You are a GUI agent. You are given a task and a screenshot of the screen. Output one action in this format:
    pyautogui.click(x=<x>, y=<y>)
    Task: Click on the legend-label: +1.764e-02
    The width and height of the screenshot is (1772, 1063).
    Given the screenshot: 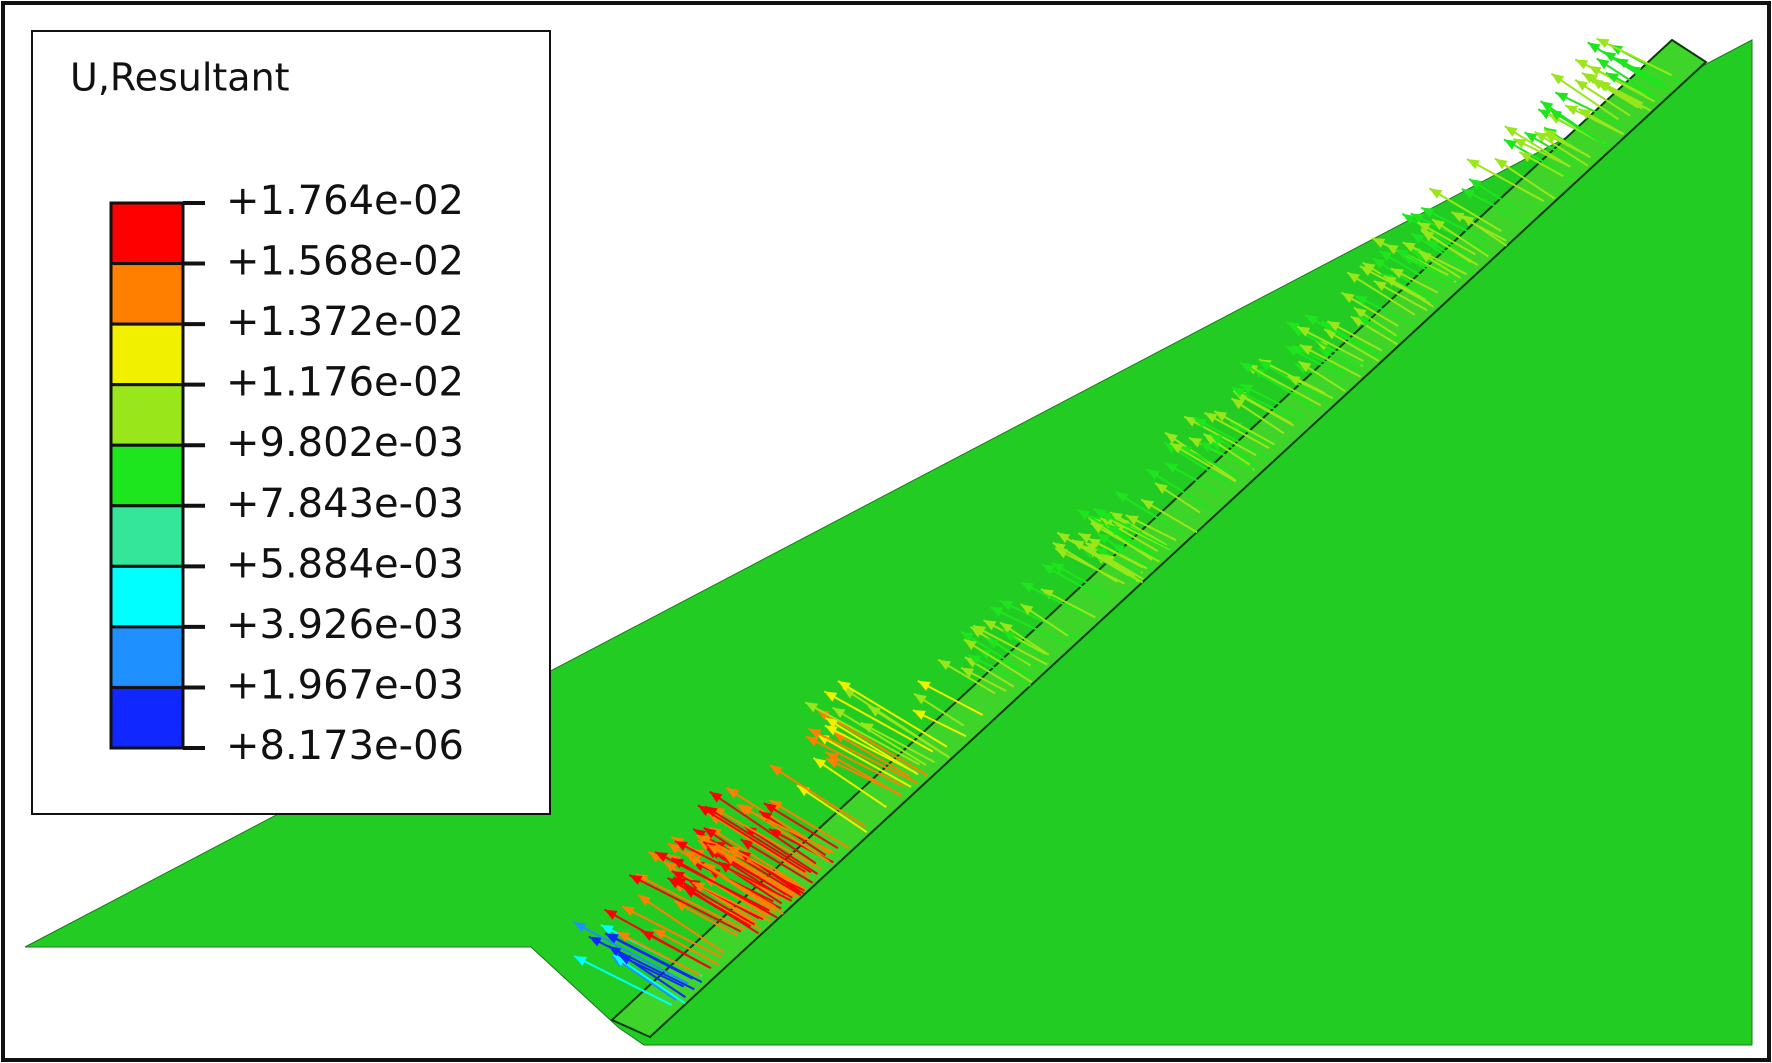 What is the action you would take?
    pyautogui.click(x=345, y=201)
    